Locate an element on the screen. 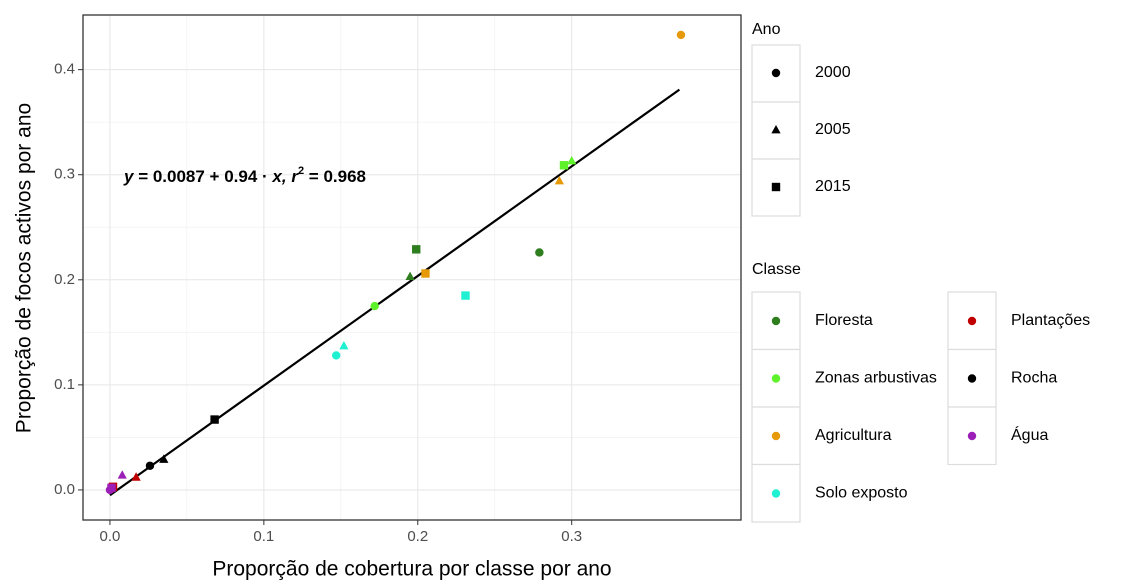  legend-label: Agricultura is located at coordinates (853, 435).